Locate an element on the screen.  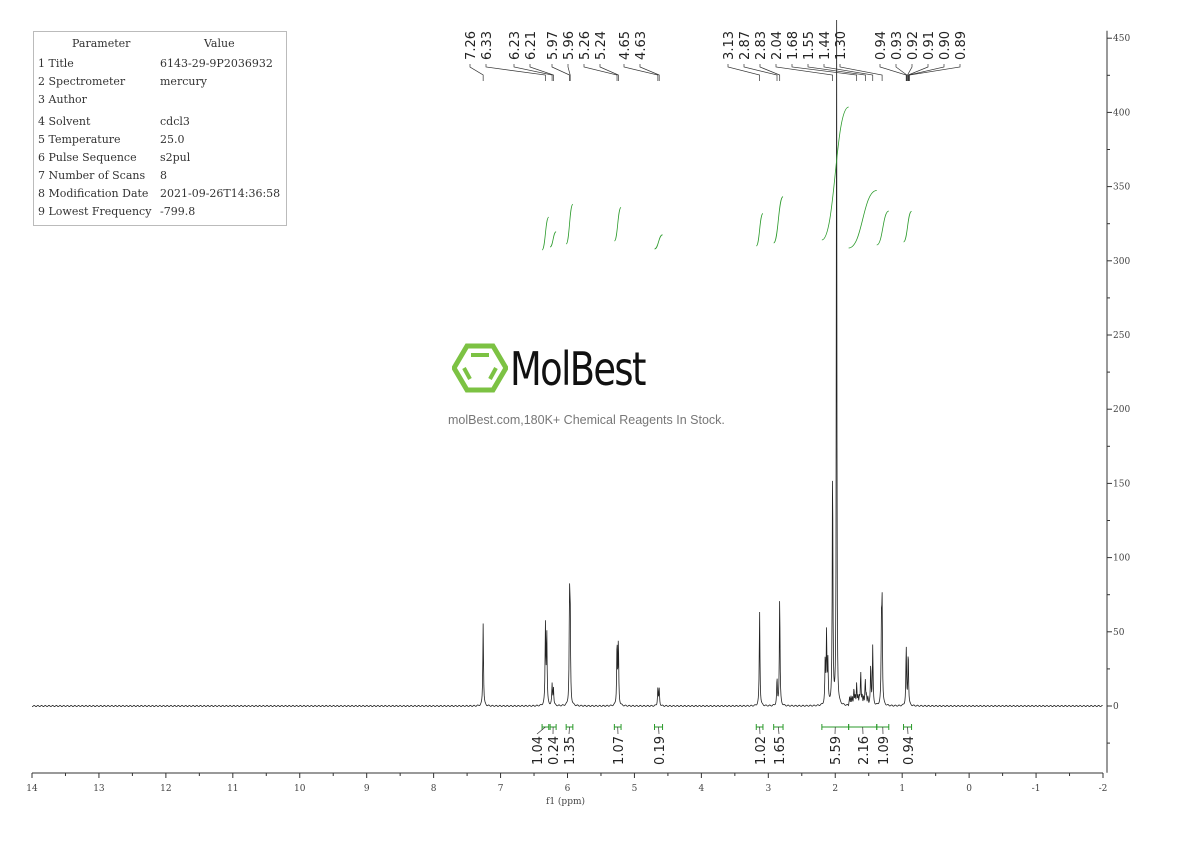
peak-label: 0.91 is located at coordinates (929, 45).